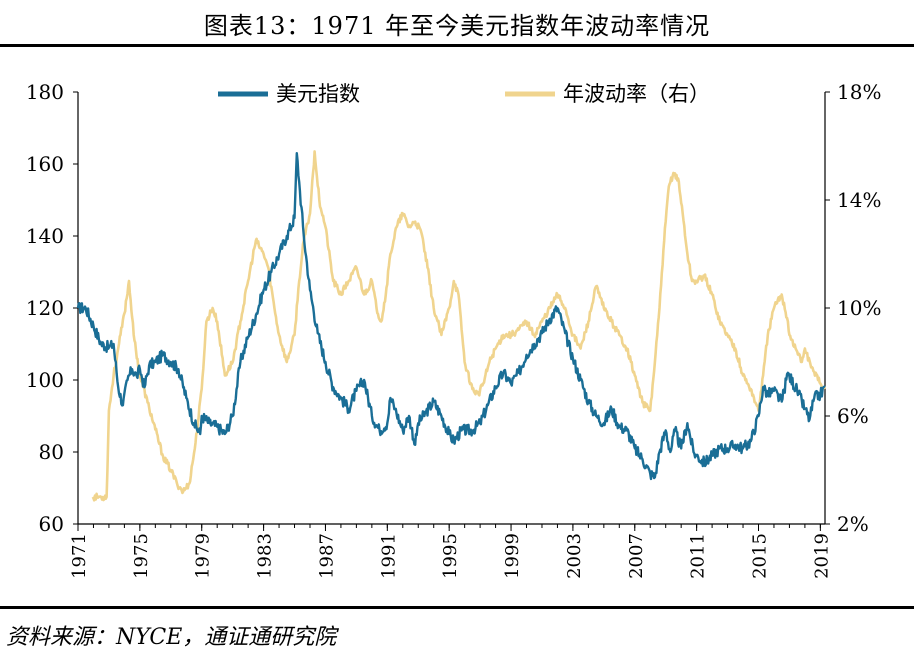 This screenshot has height=662, width=914. What do you see at coordinates (318, 94) in the screenshot?
I see `legend-label-0: 美元指数` at bounding box center [318, 94].